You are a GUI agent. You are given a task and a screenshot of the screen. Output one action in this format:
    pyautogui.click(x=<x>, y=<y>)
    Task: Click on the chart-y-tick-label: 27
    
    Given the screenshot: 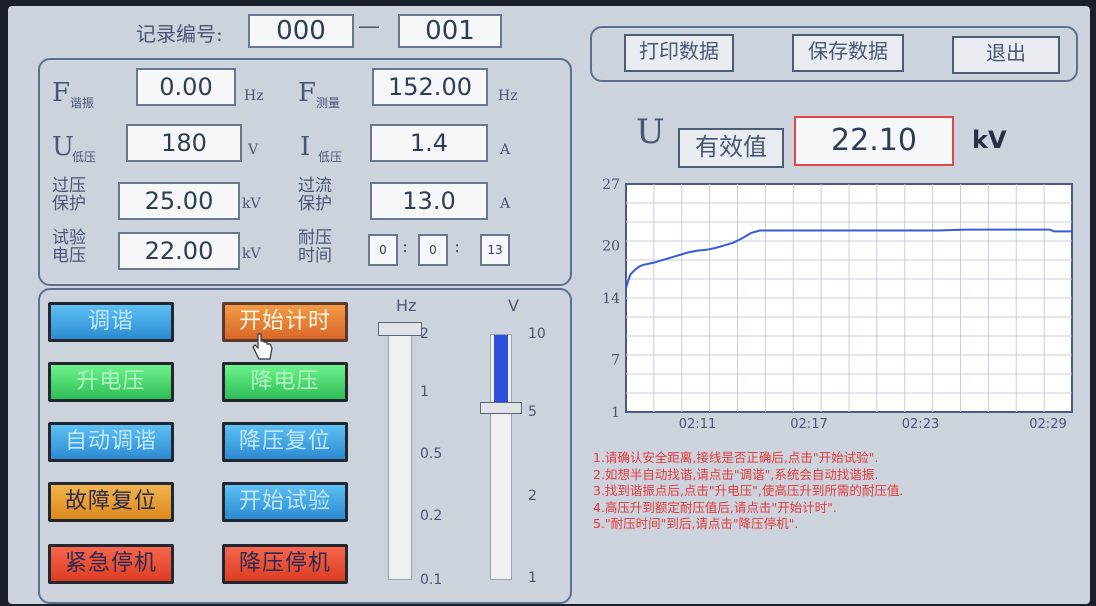 What is the action you would take?
    pyautogui.click(x=611, y=185)
    